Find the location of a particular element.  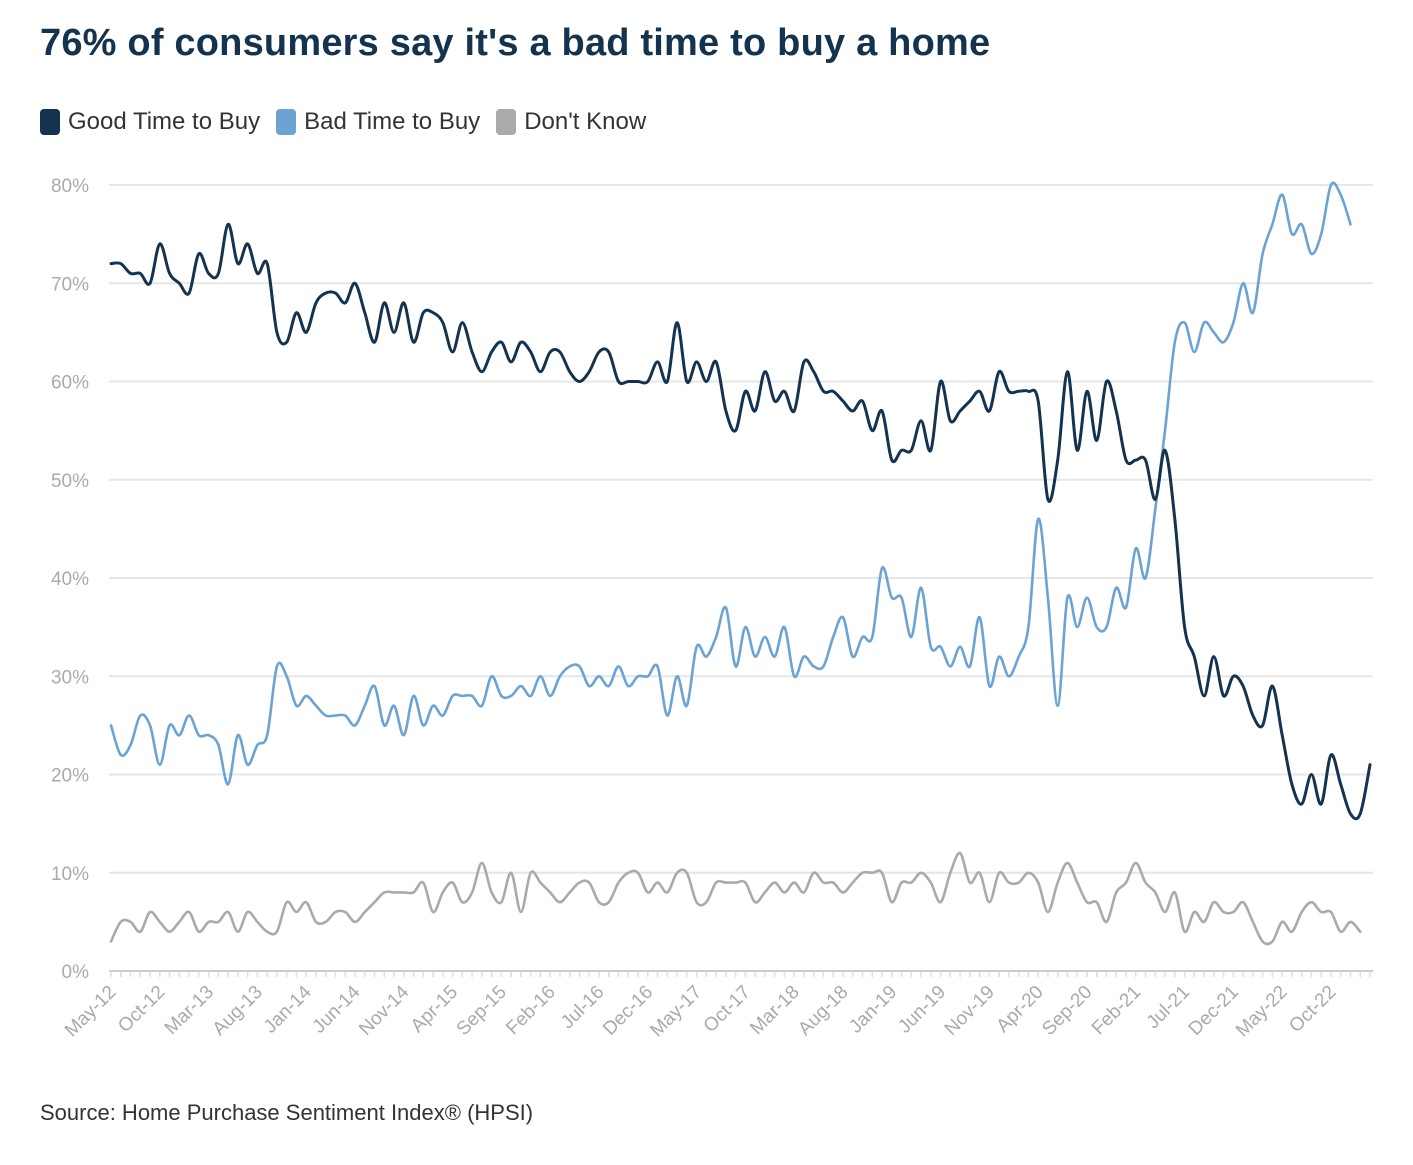

x-axis-ticks is located at coordinates (740, 974).